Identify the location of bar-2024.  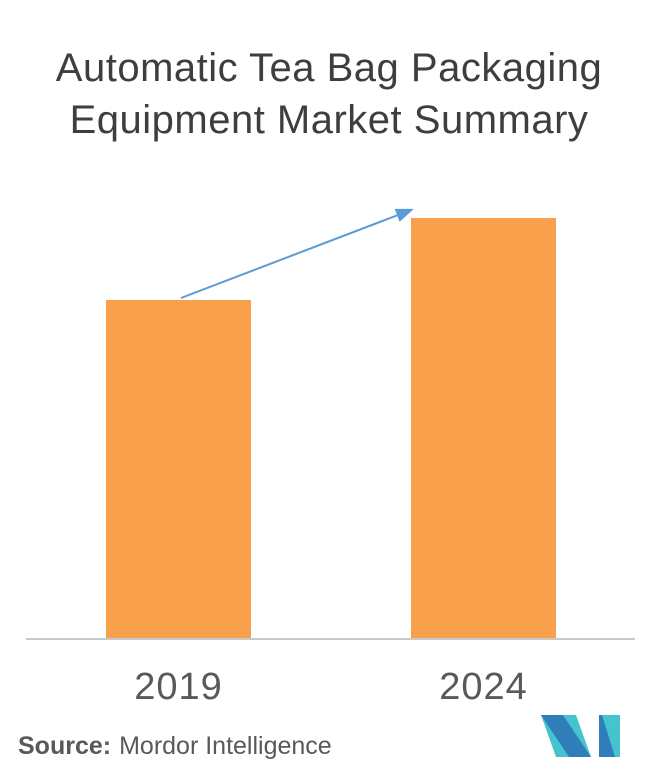
(483, 428).